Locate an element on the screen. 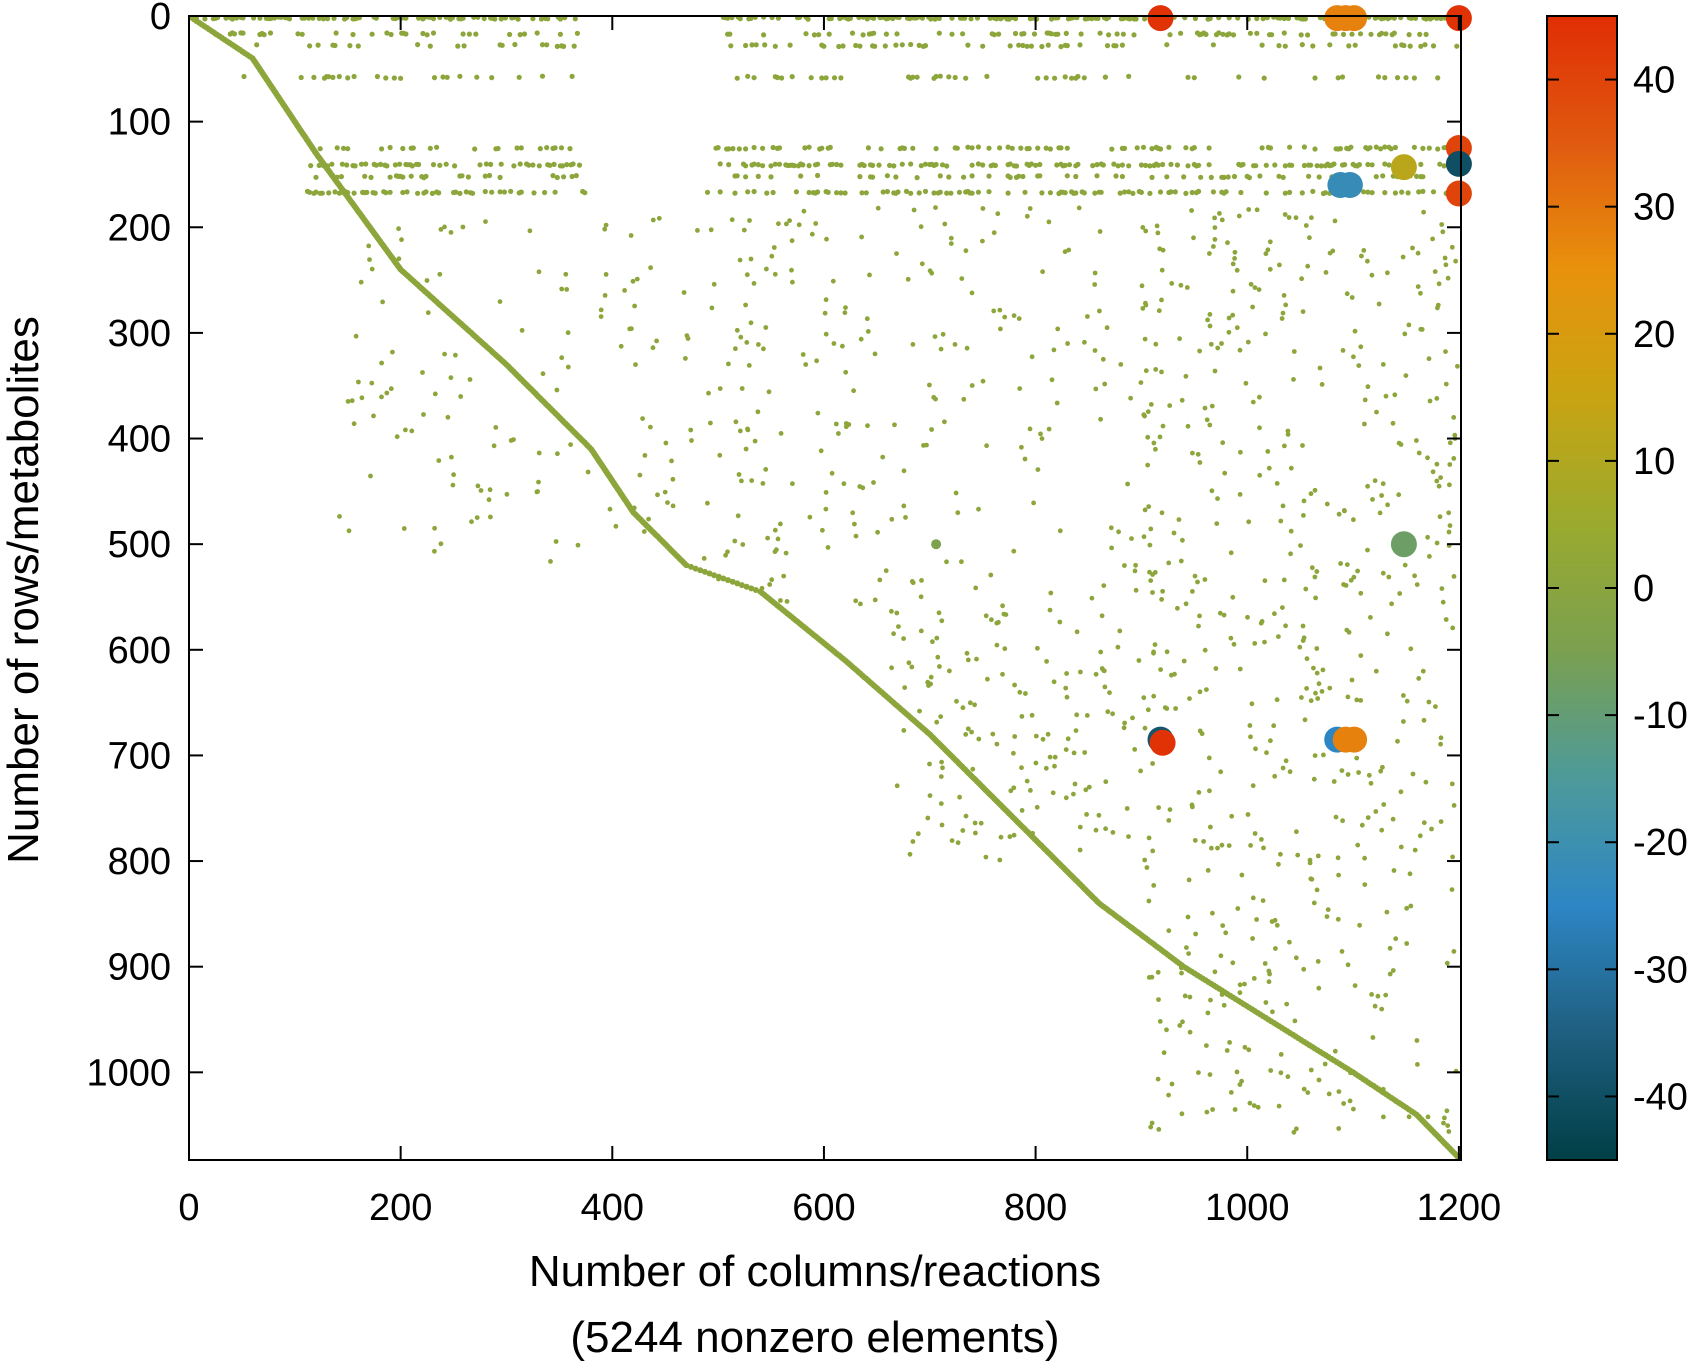 The height and width of the screenshot is (1365, 1691). colorbar-tick-label: -10 is located at coordinates (1660, 716).